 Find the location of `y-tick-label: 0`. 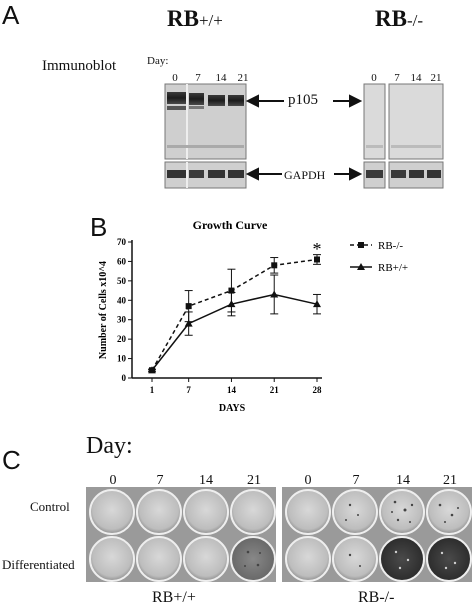

y-tick-label: 0 is located at coordinates (124, 378).